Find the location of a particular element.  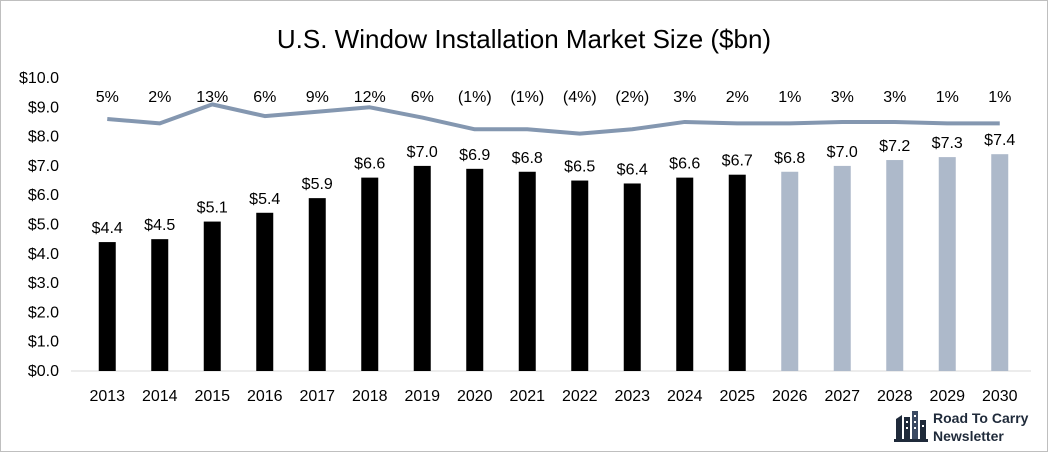

x-tick-label: 2018 is located at coordinates (370, 396).